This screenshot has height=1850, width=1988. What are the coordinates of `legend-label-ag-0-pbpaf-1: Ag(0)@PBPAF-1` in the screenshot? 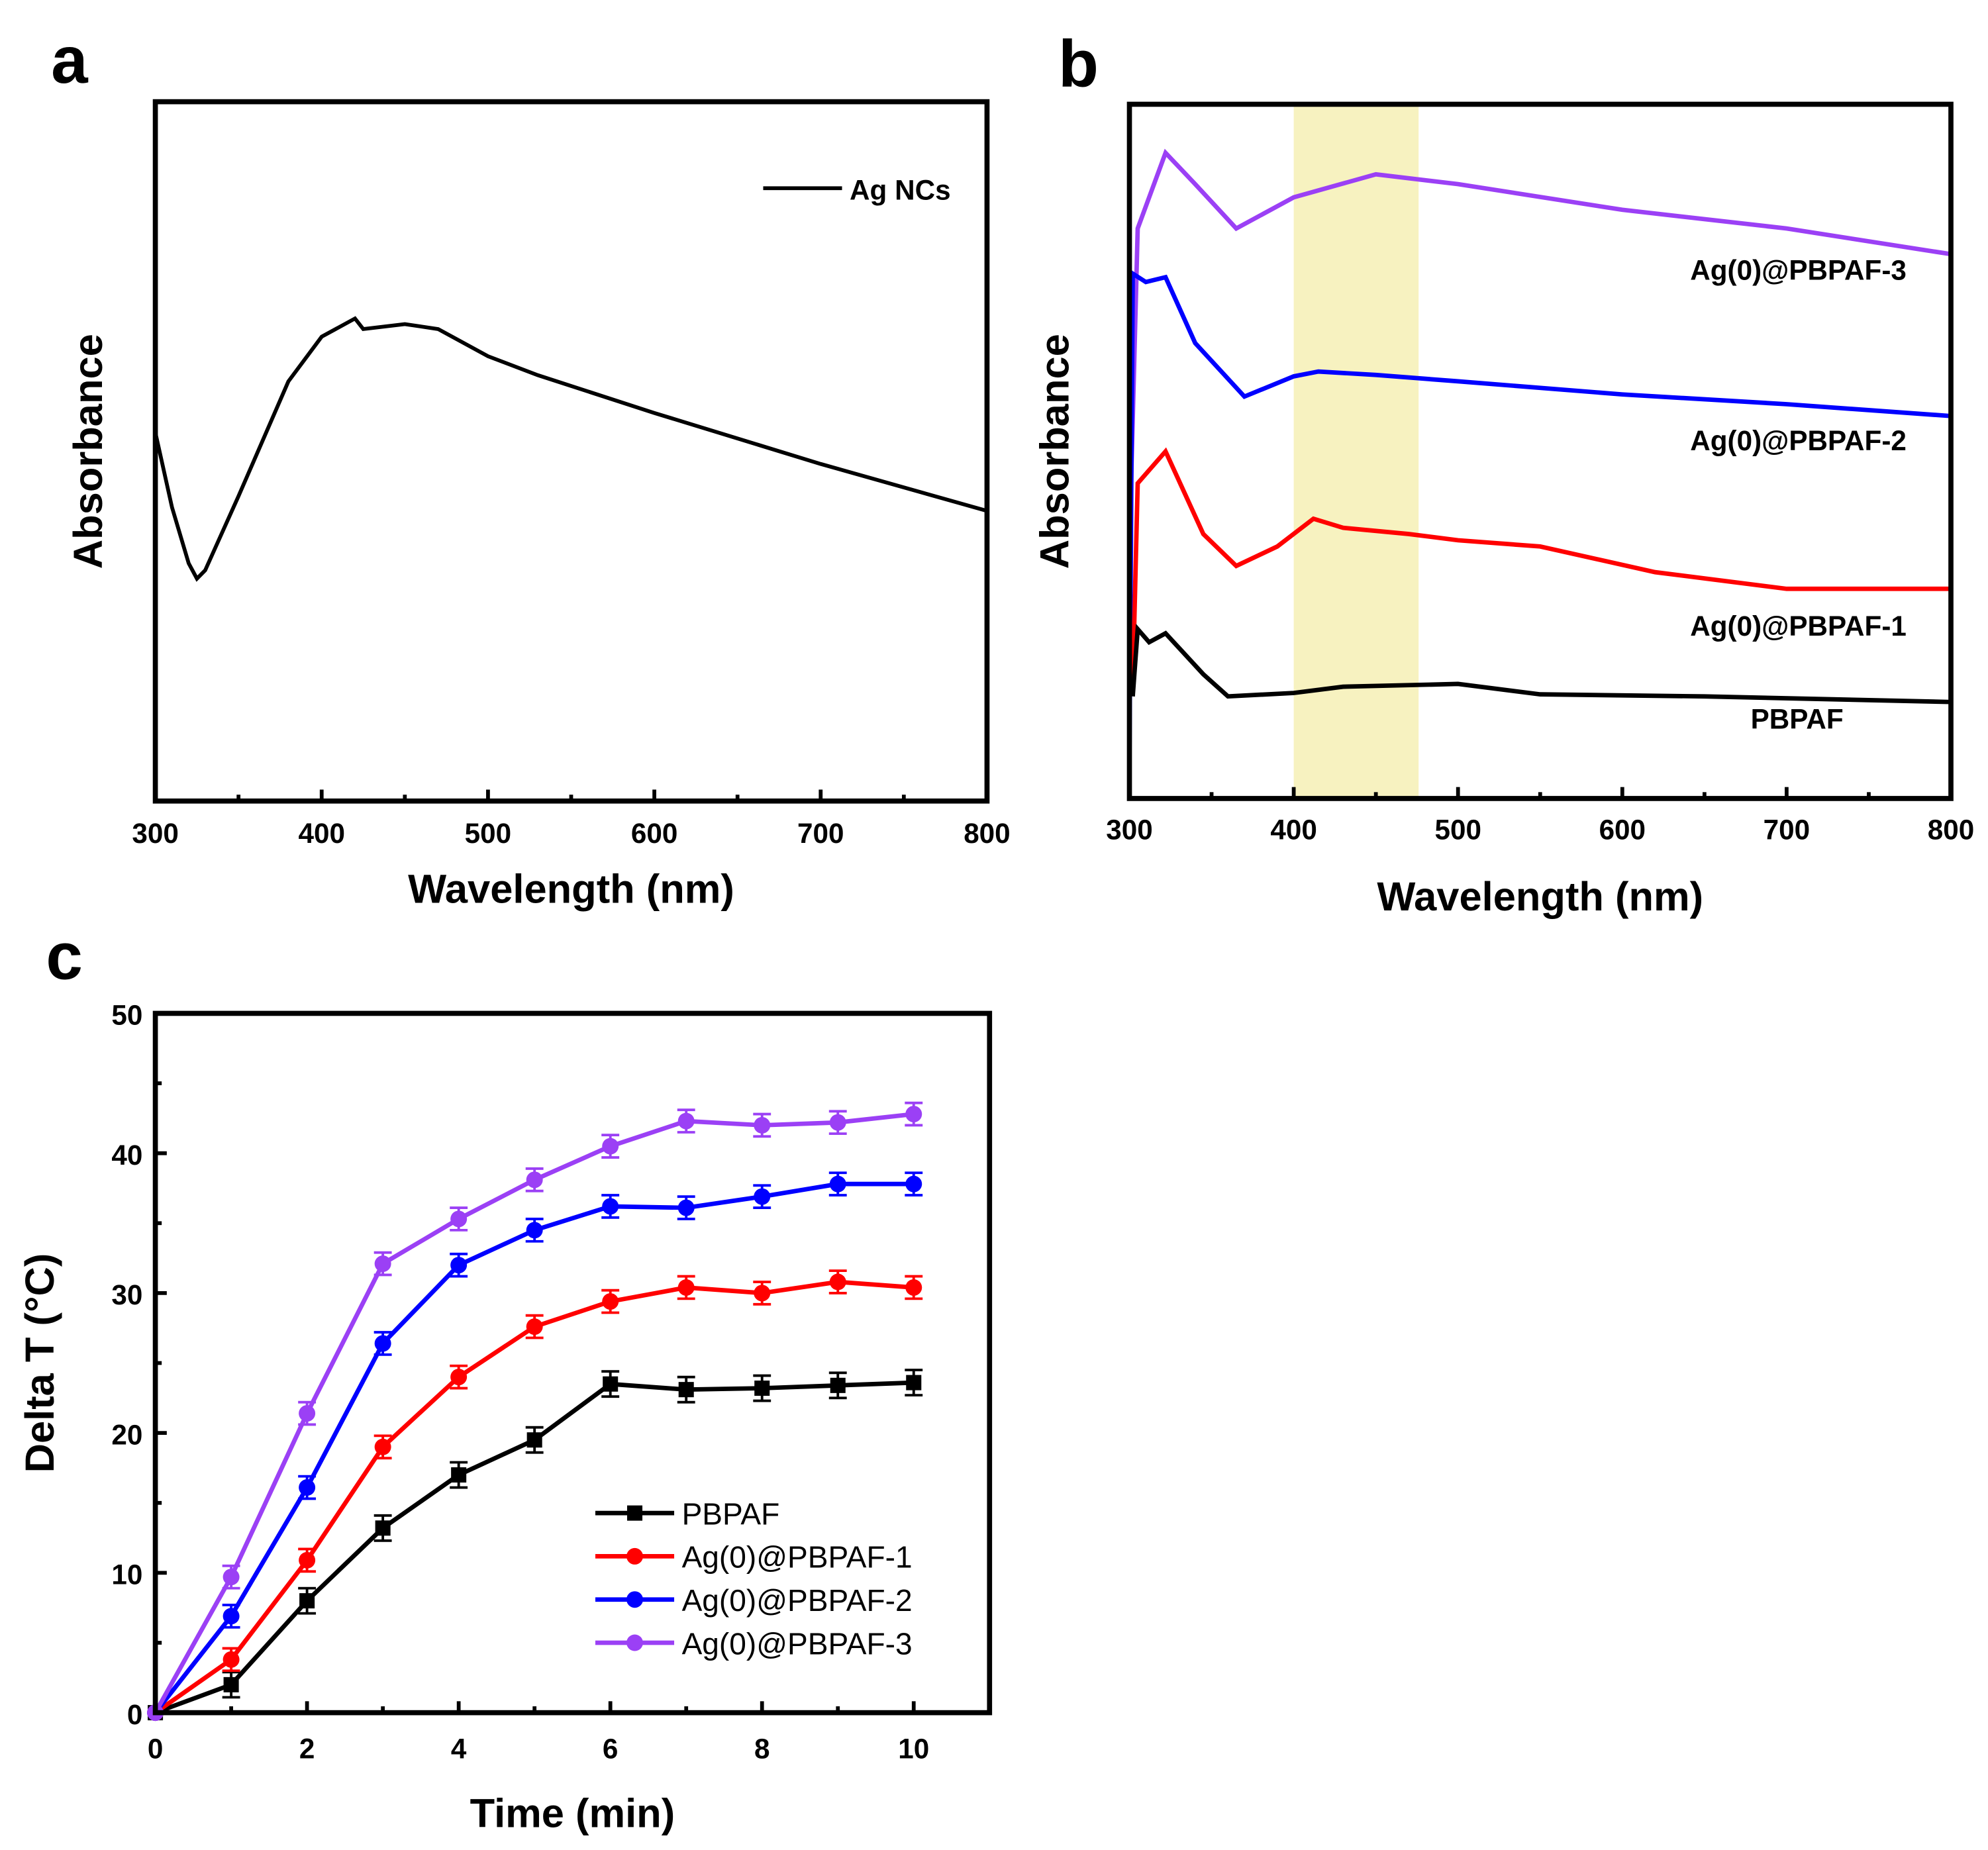 It's located at (797, 1557).